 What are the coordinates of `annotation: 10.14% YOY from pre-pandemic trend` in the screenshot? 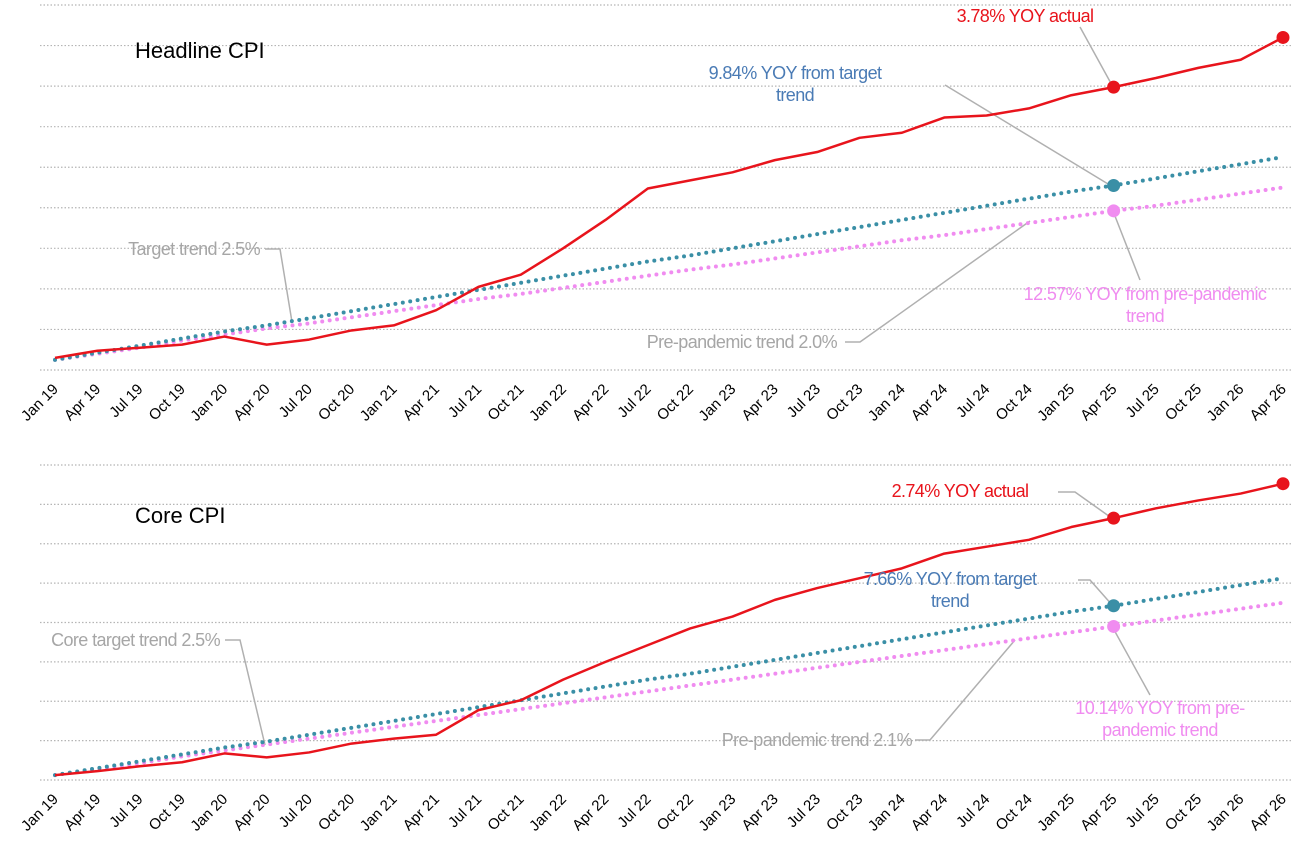 It's located at (1160, 719).